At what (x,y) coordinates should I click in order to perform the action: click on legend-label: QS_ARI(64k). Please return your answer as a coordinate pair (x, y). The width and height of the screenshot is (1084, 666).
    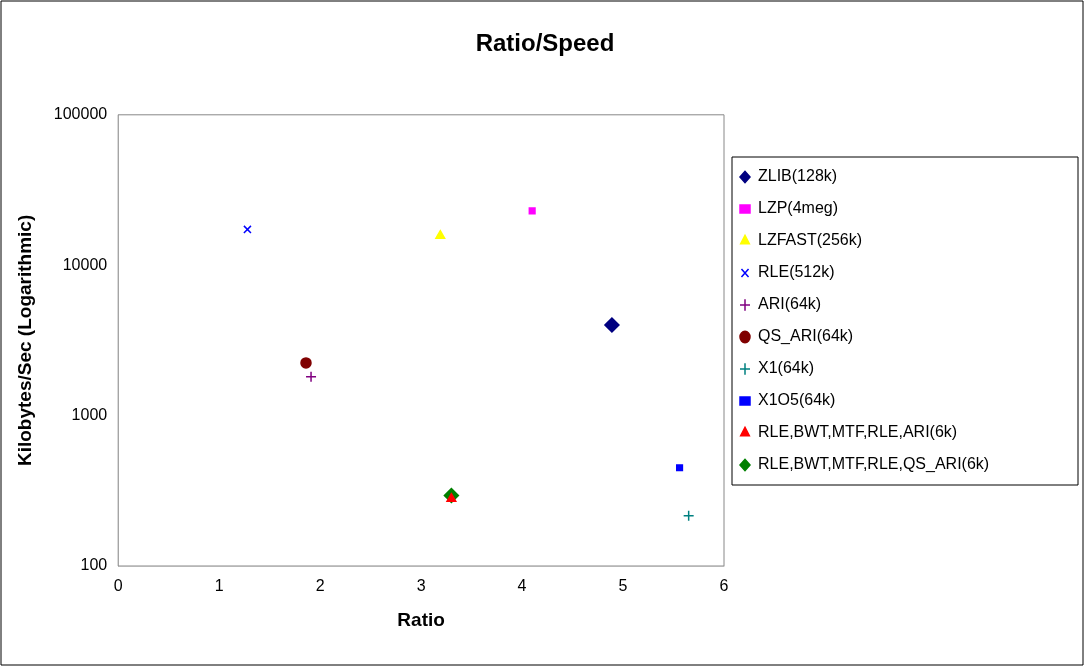
    Looking at the image, I should click on (806, 336).